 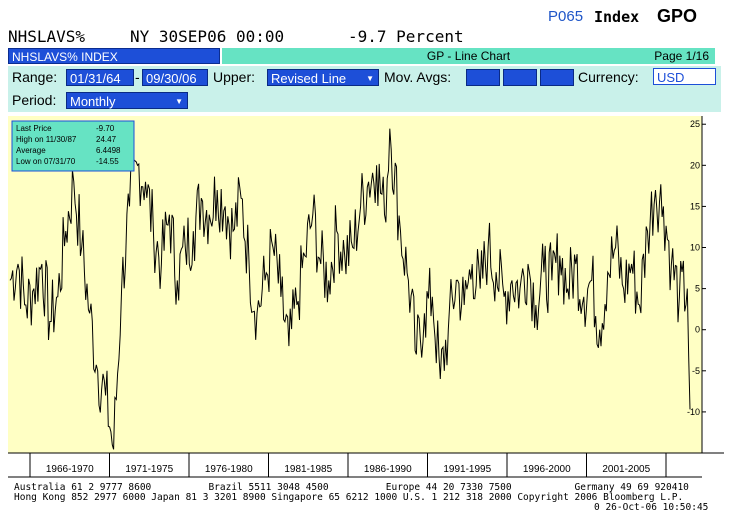 What do you see at coordinates (677, 16) in the screenshot?
I see `function-code: GPO` at bounding box center [677, 16].